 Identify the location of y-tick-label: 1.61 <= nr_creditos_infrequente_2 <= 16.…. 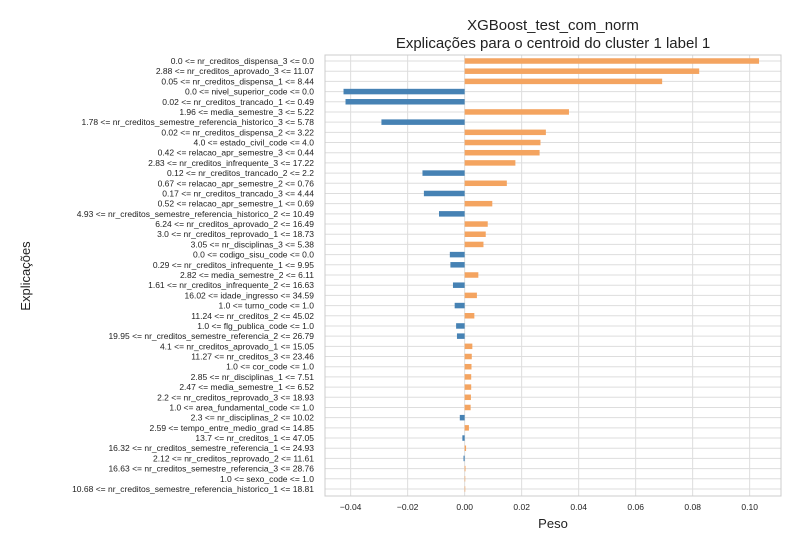
(231, 285).